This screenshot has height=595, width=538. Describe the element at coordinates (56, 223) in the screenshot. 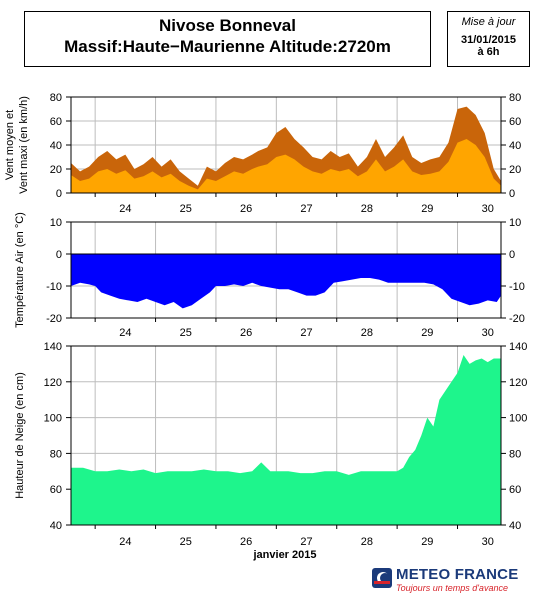

I see `y-tick-label-left: 10` at that location.